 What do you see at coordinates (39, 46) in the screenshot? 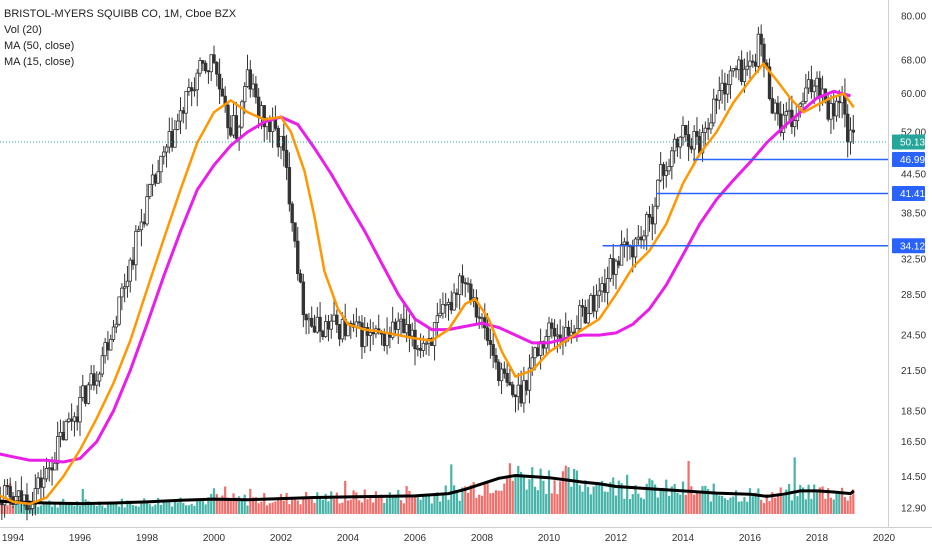
I see `legend-ma50: MA (50, close)` at bounding box center [39, 46].